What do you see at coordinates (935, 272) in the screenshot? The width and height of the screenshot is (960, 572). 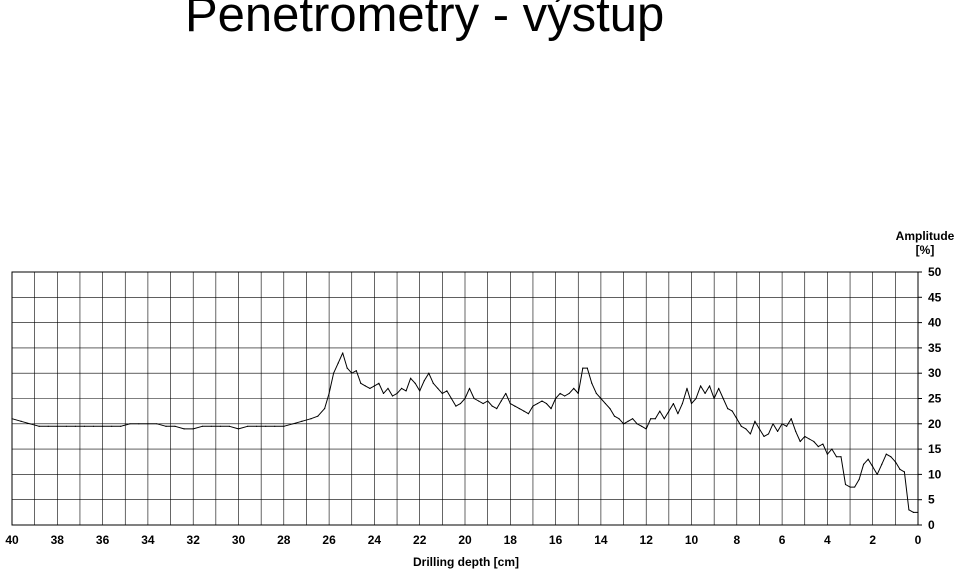 I see `y-tick-label: 50` at bounding box center [935, 272].